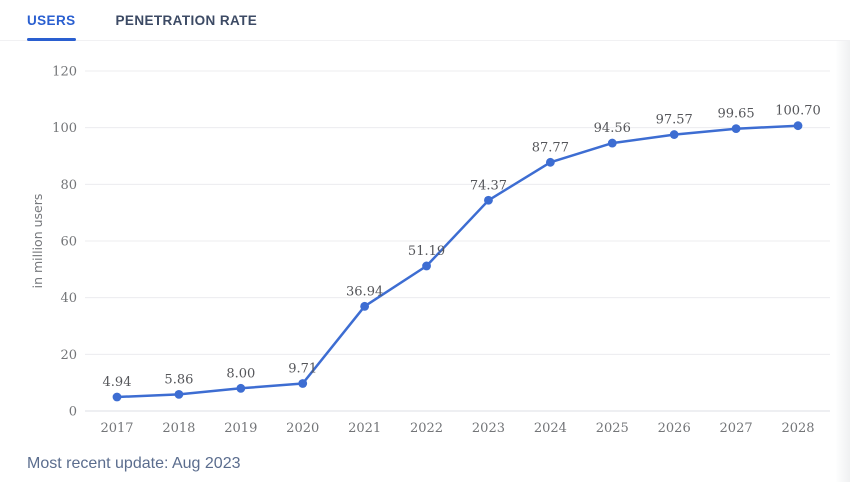 This screenshot has width=850, height=482. What do you see at coordinates (64, 128) in the screenshot?
I see `y-tick-label: 100` at bounding box center [64, 128].